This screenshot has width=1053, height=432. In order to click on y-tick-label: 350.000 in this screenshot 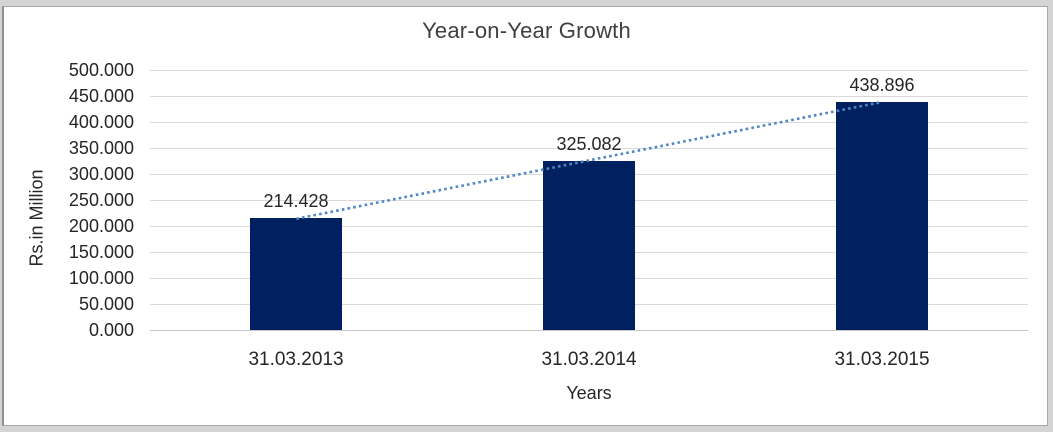, I will do `click(101, 148)`.